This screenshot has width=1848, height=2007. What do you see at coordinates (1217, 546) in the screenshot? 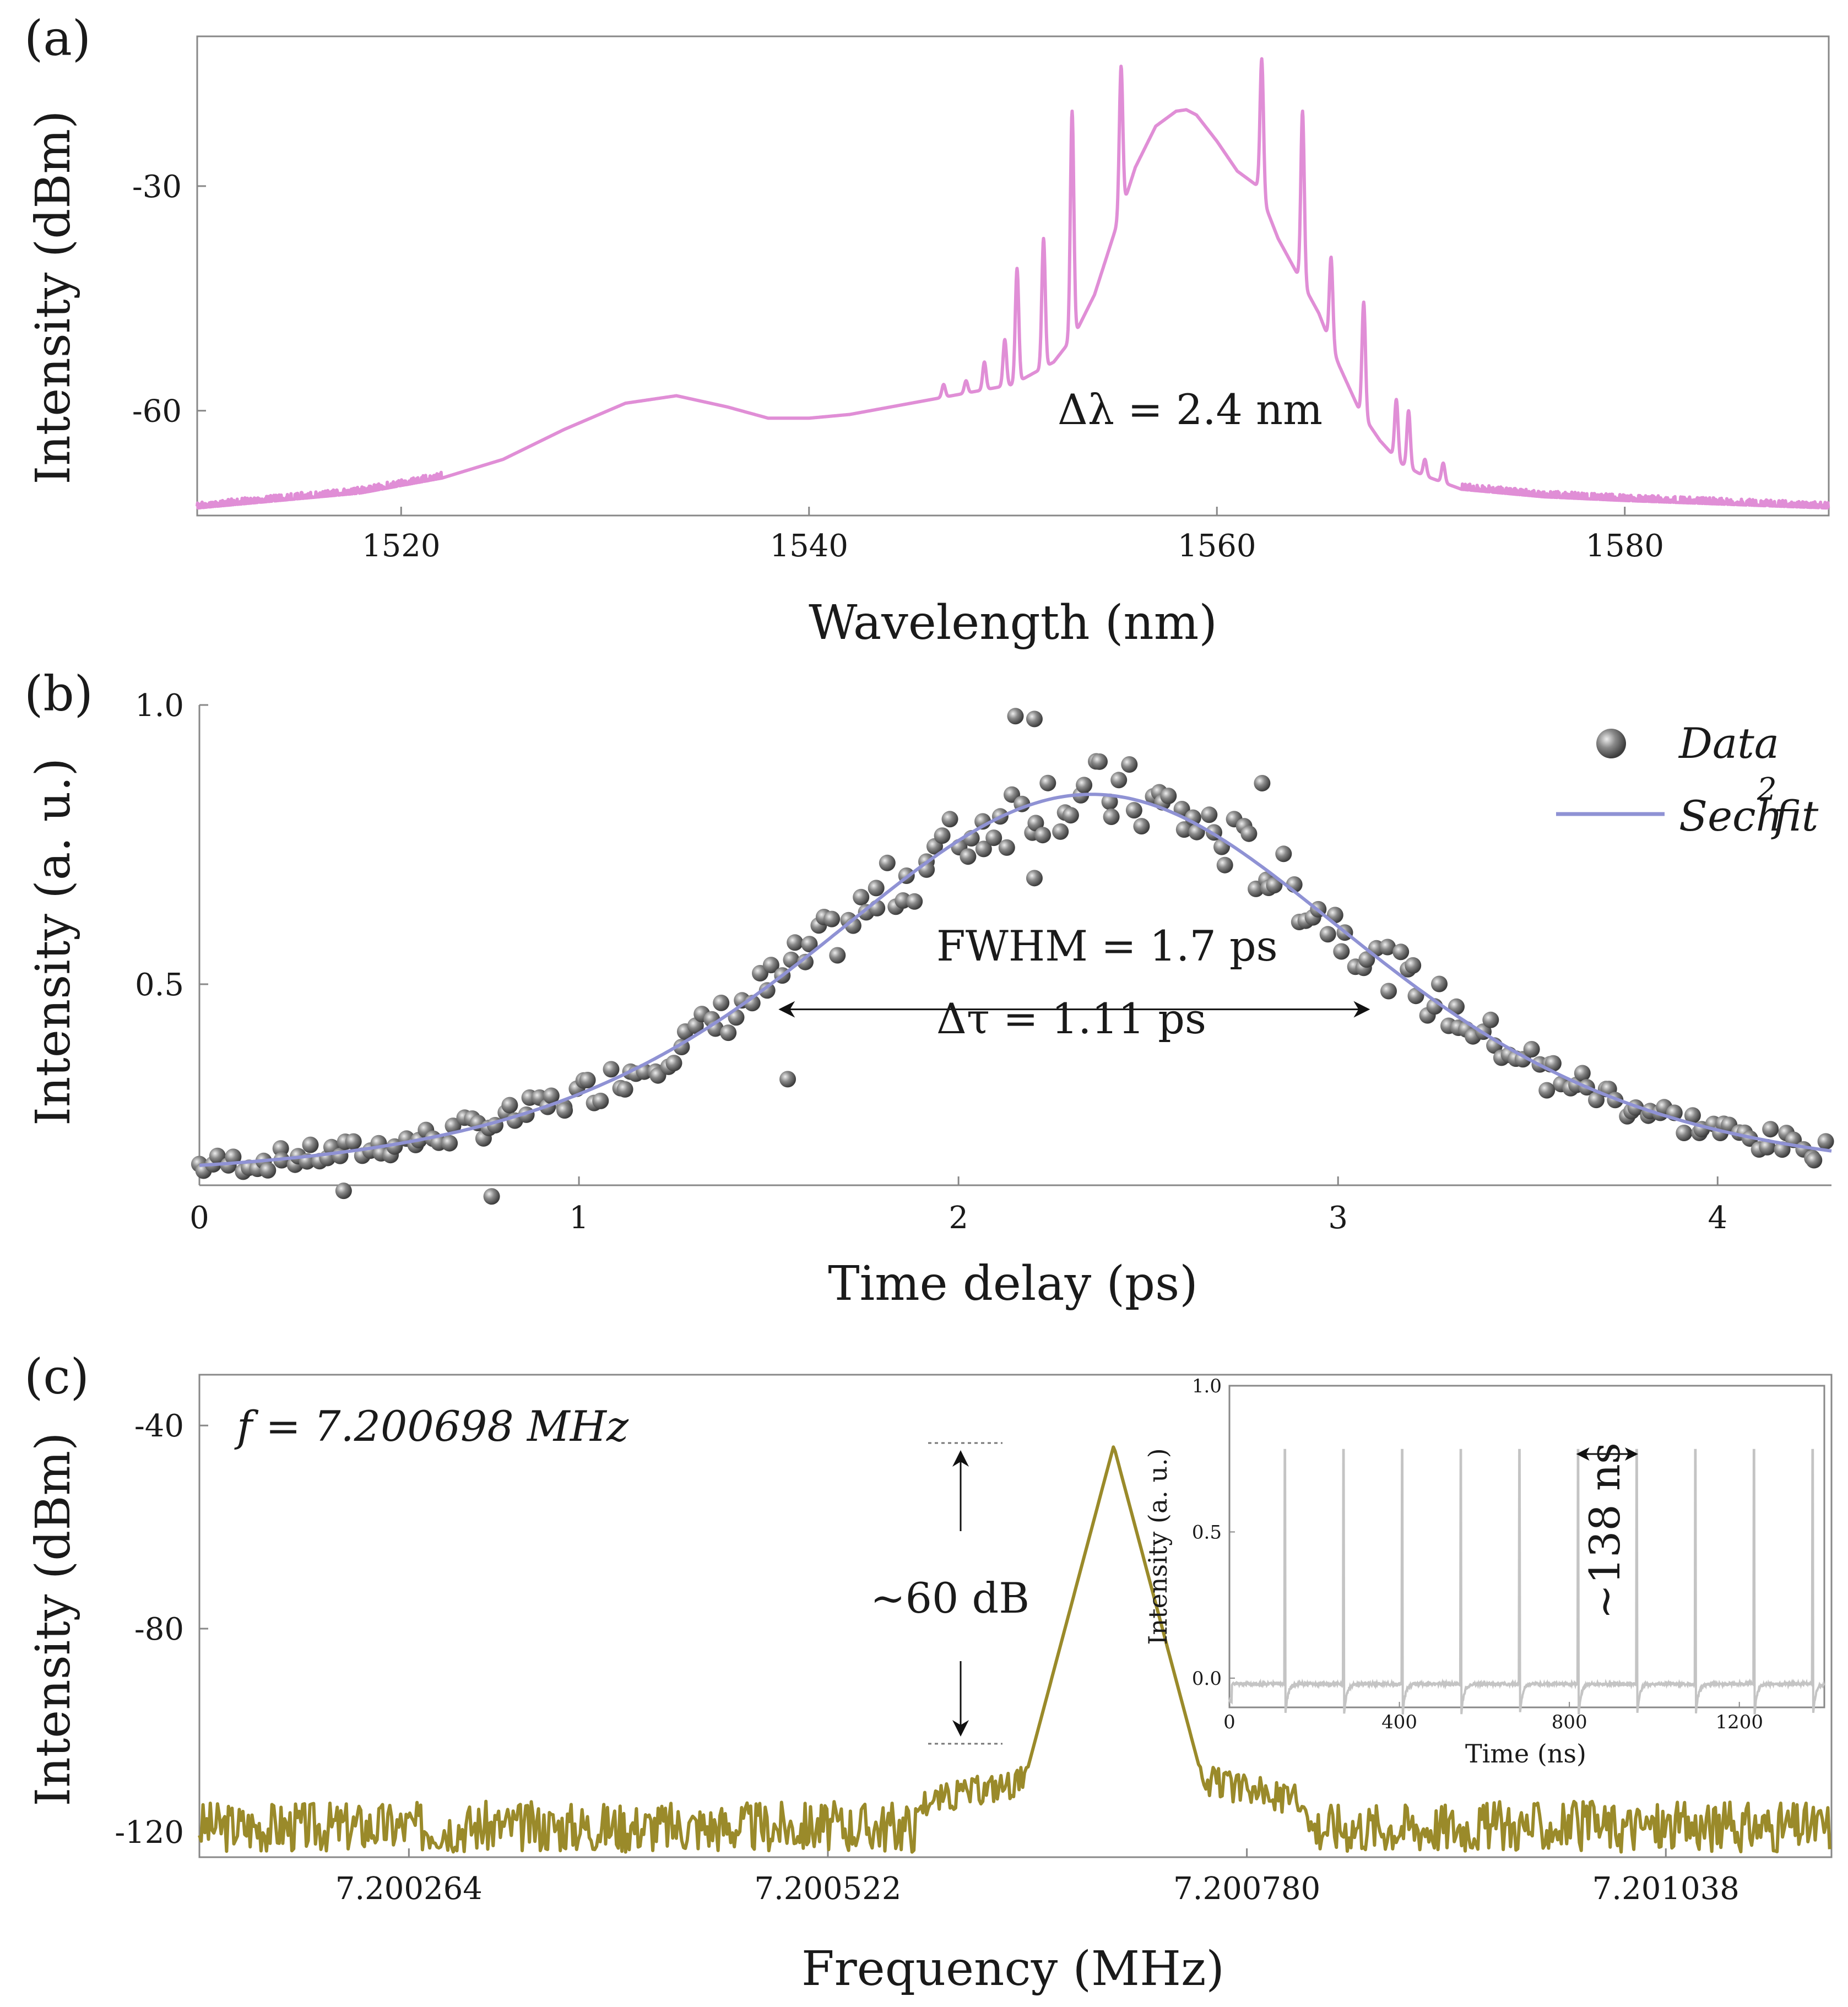
I see `x-tick-label-a: 1560` at bounding box center [1217, 546].